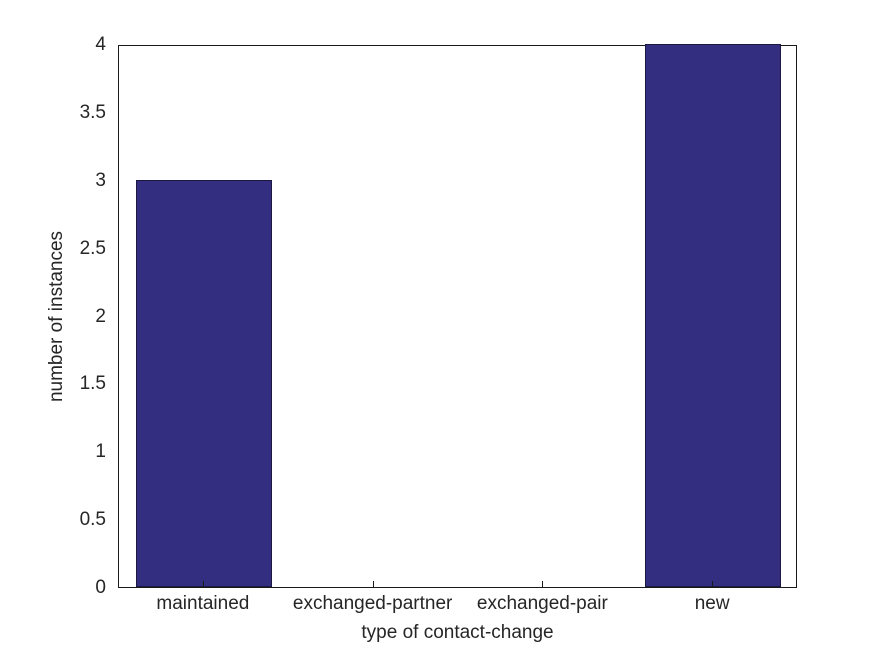 The width and height of the screenshot is (875, 656). What do you see at coordinates (100, 452) in the screenshot?
I see `y-tick-label: 1` at bounding box center [100, 452].